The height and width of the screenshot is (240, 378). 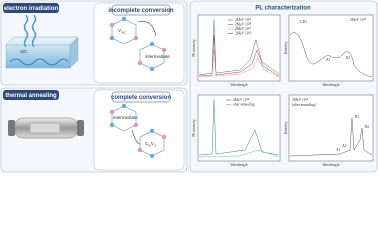 I want to click on label: CSiVC, so click(x=151, y=144).